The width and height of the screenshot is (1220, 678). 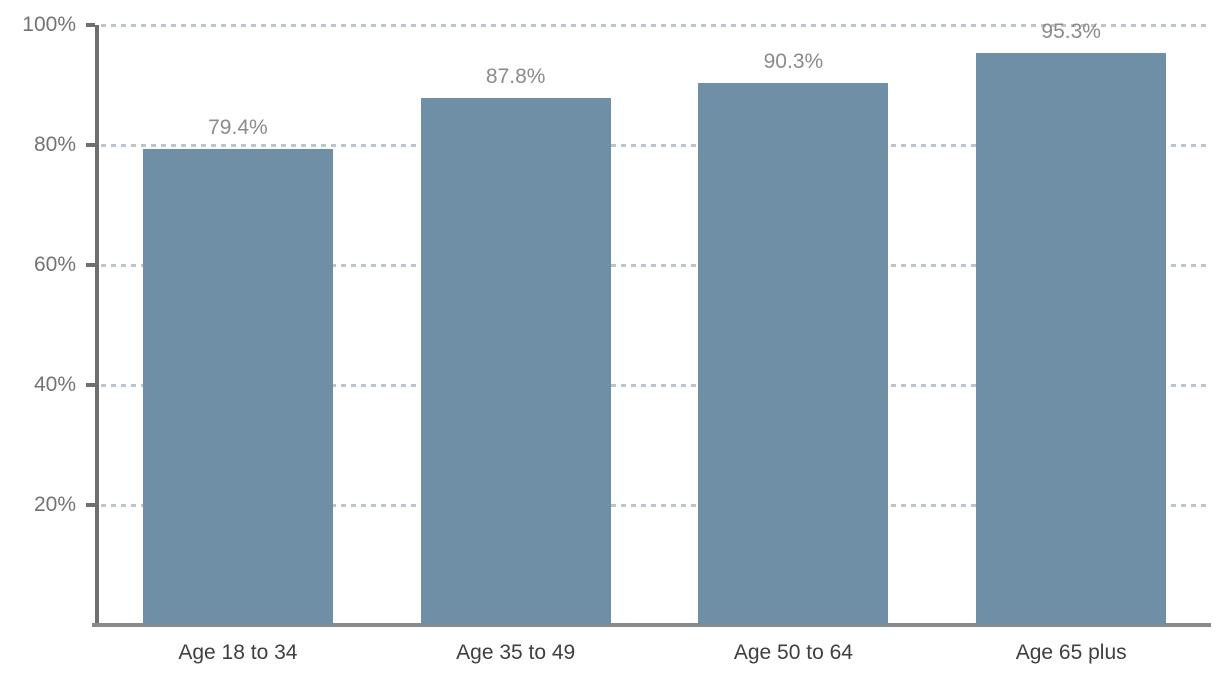 I want to click on y-axis-tick-label: 20%, so click(x=54, y=504).